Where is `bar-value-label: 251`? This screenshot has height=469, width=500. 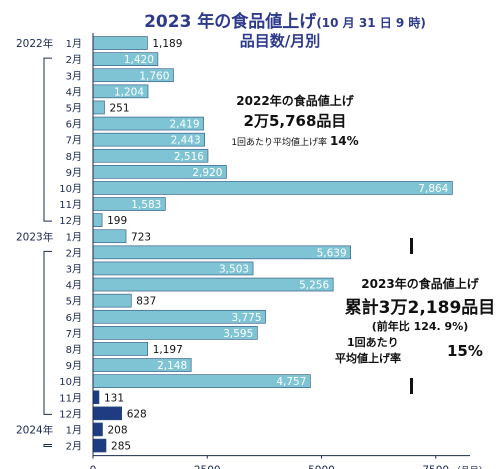 bar-value-label: 251 is located at coordinates (119, 108).